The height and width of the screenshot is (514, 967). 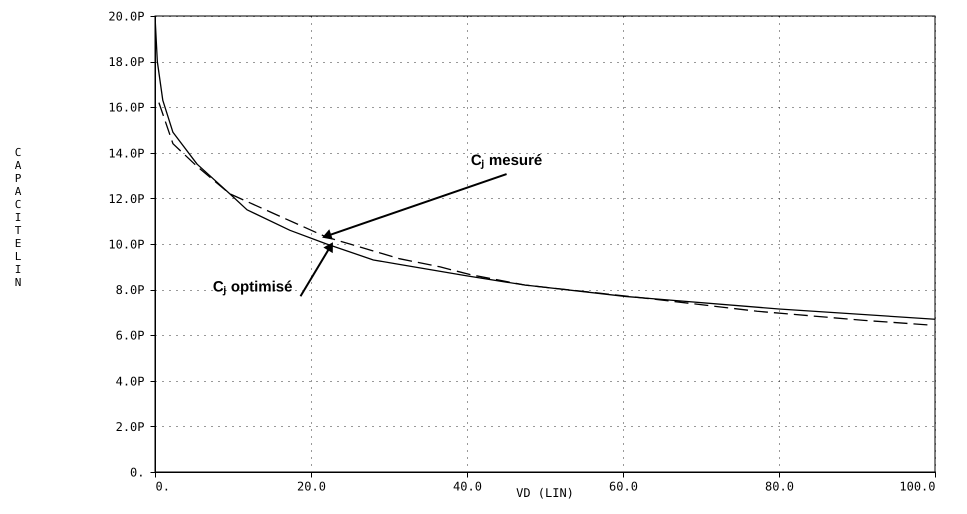 I want to click on y-tick-label: 4.0P, so click(x=130, y=381).